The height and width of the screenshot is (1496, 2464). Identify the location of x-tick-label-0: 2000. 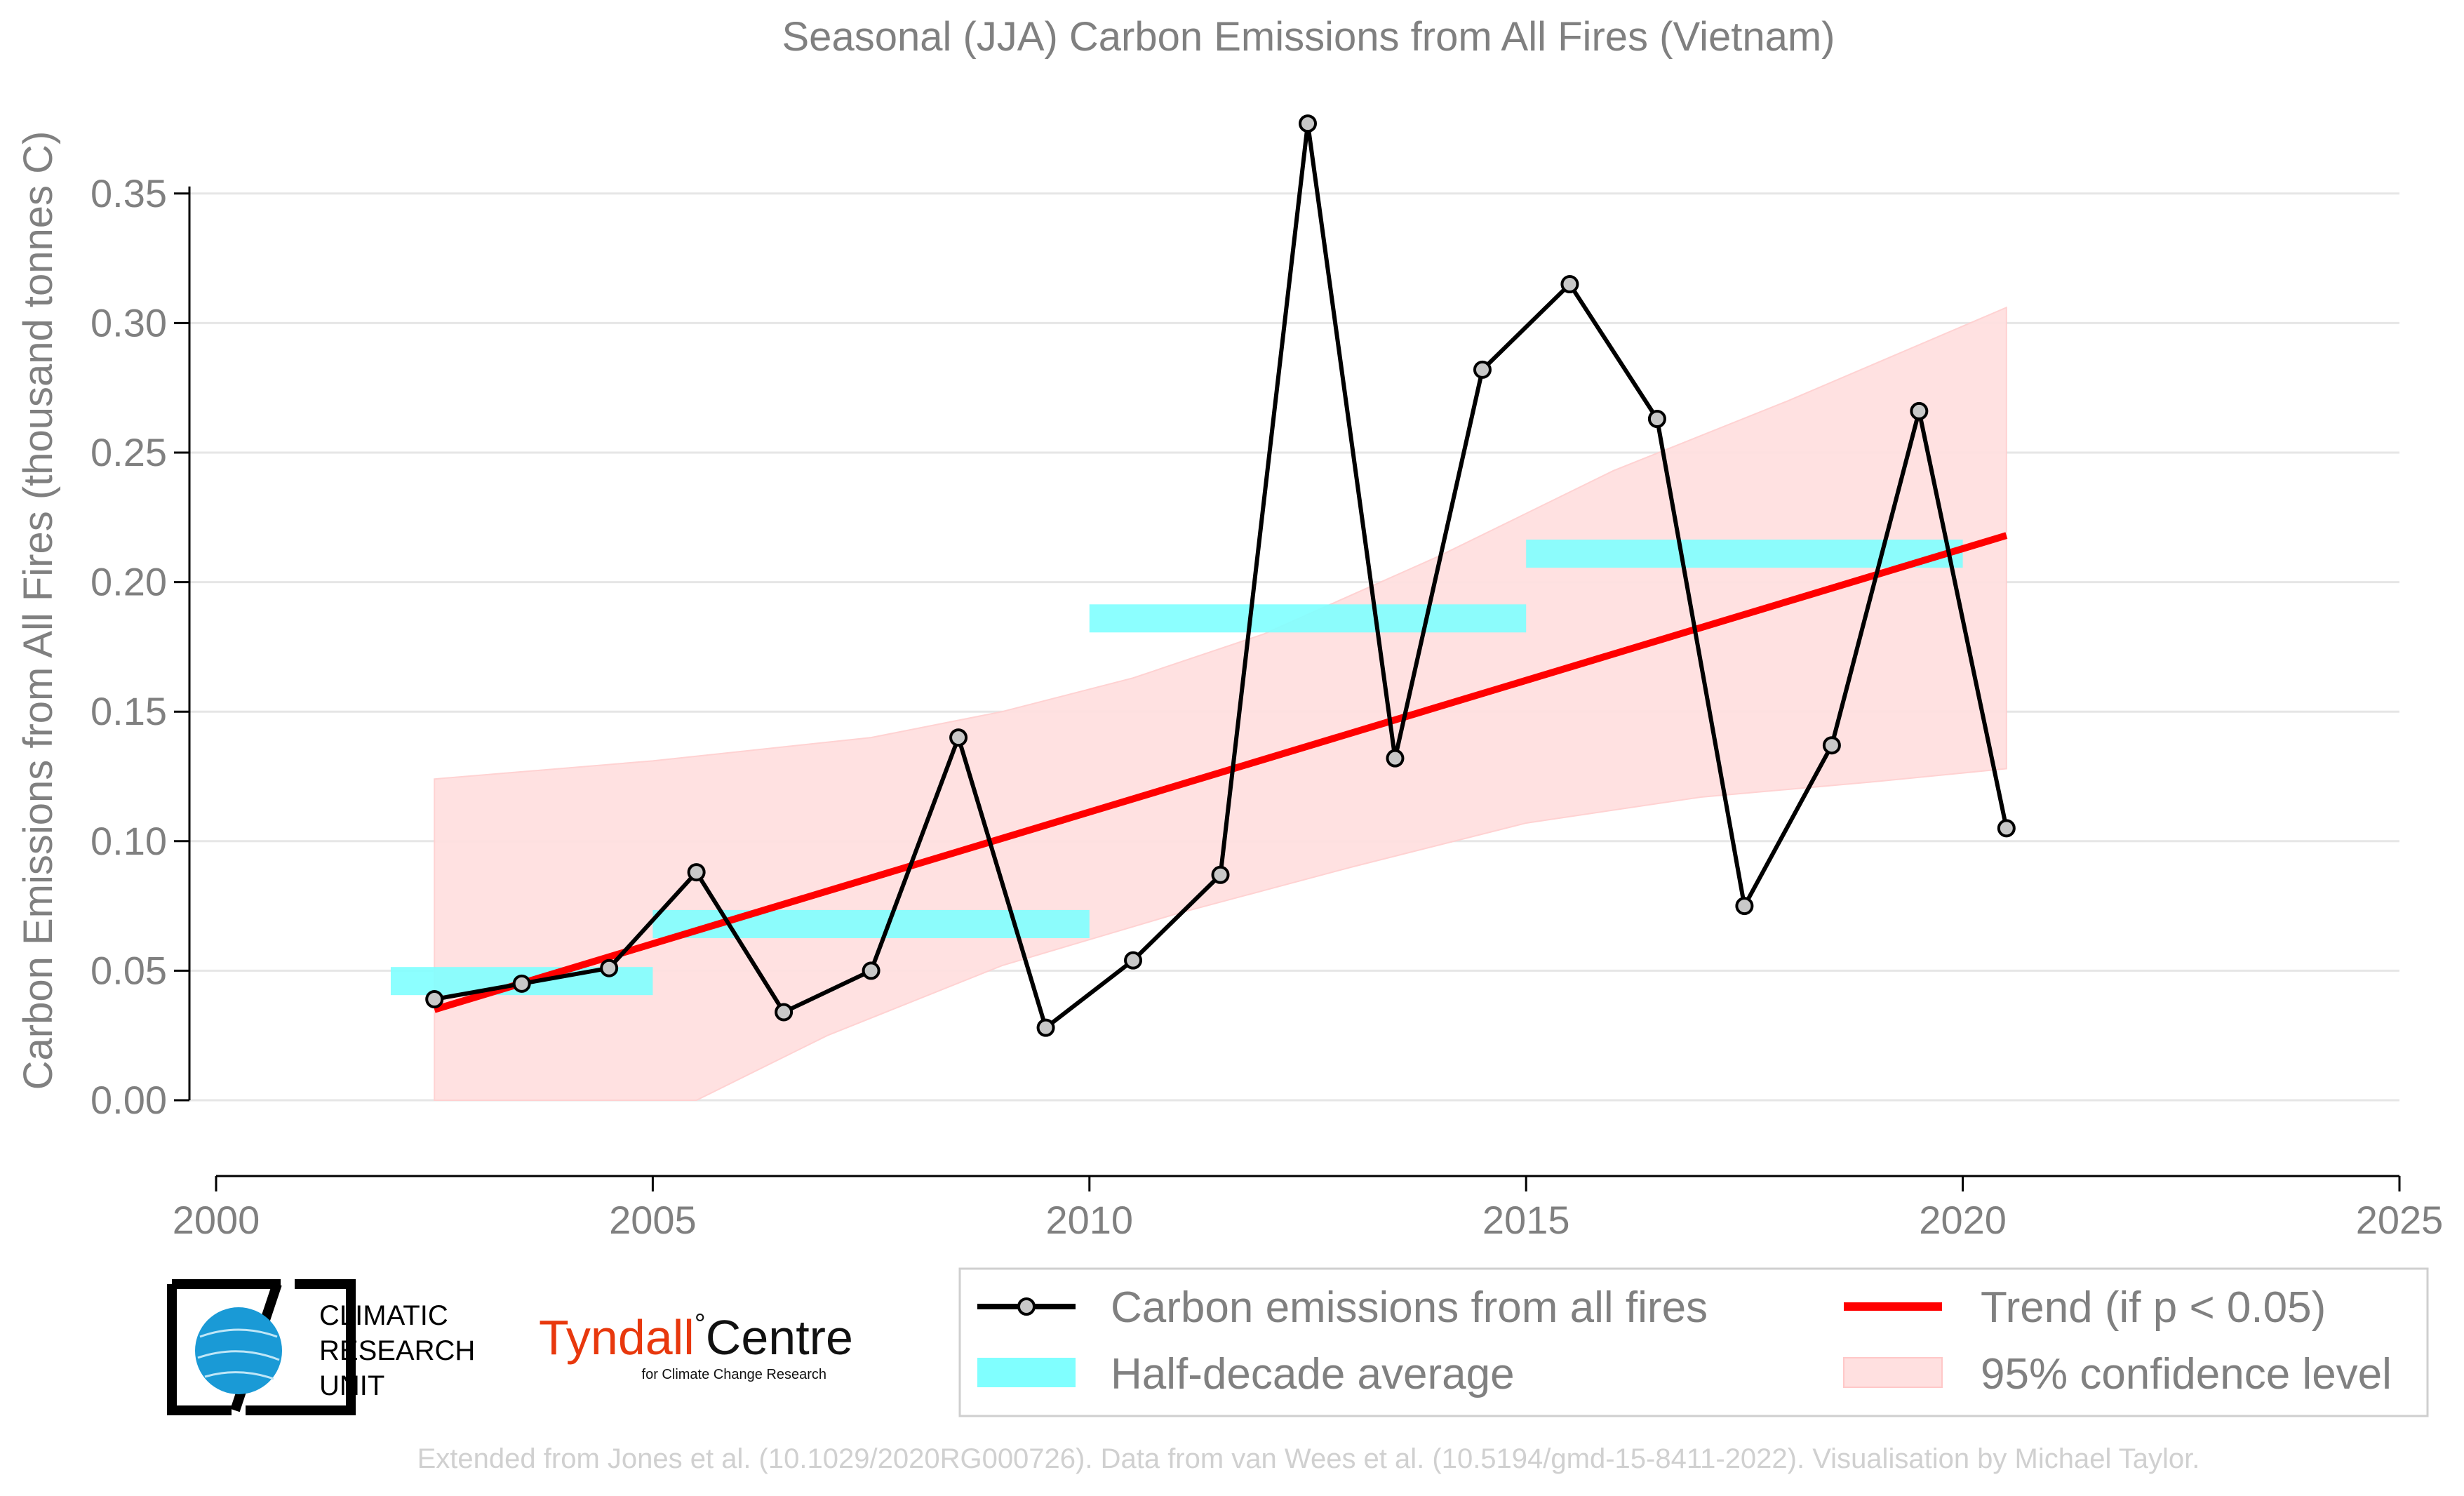
(216, 1220).